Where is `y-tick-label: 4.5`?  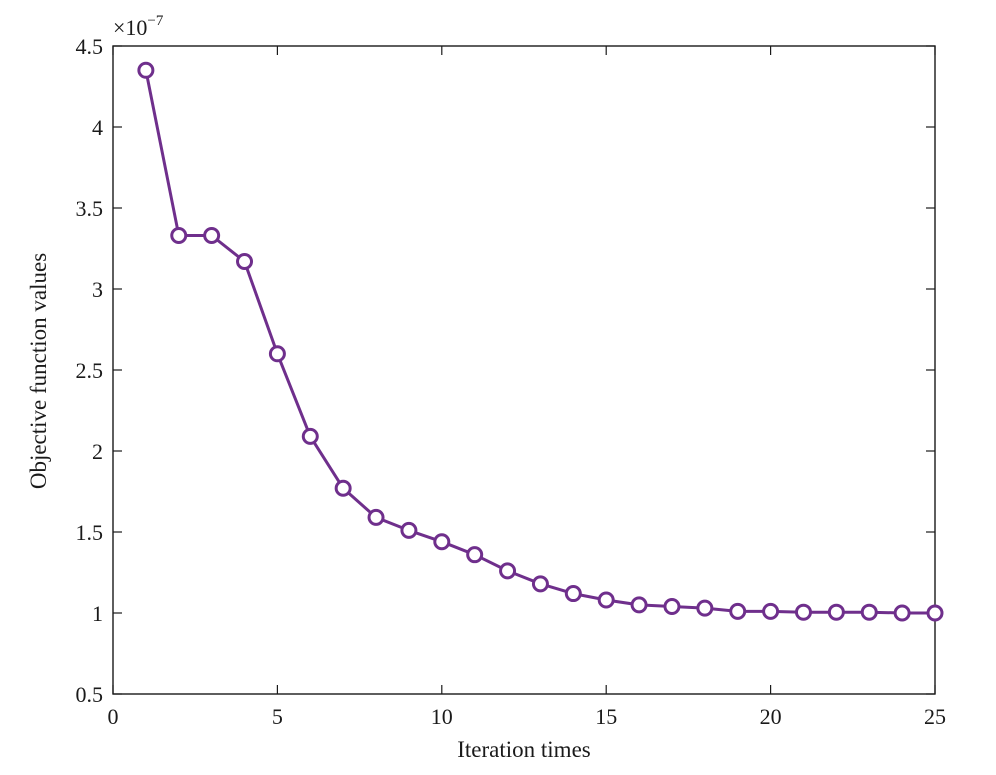
y-tick-label: 4.5 is located at coordinates (90, 46).